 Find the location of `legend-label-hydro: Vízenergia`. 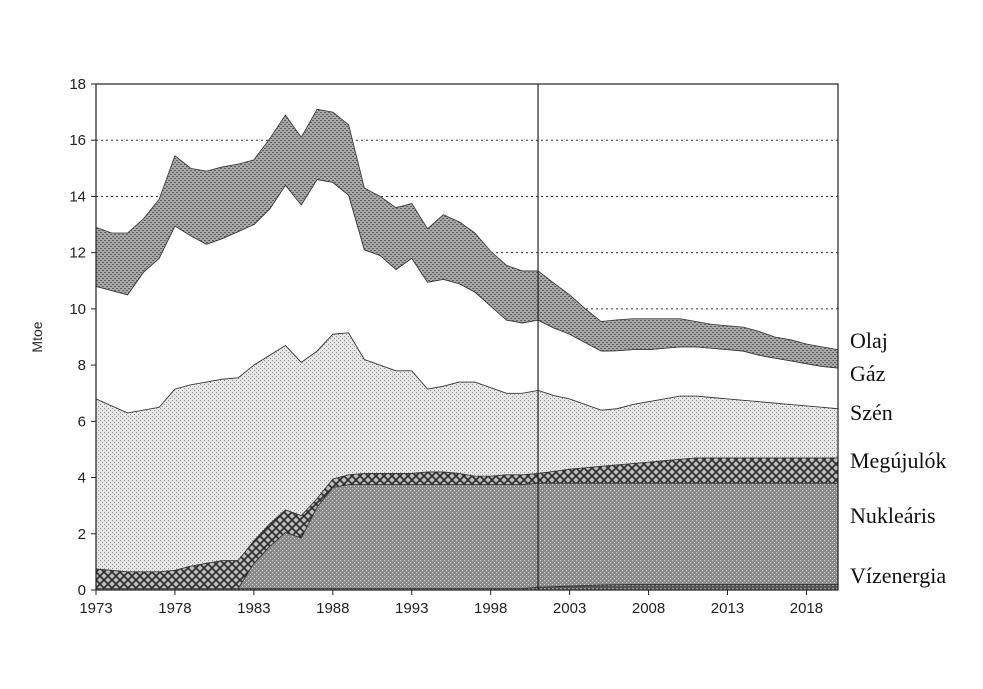

legend-label-hydro: Vízenergia is located at coordinates (898, 575).